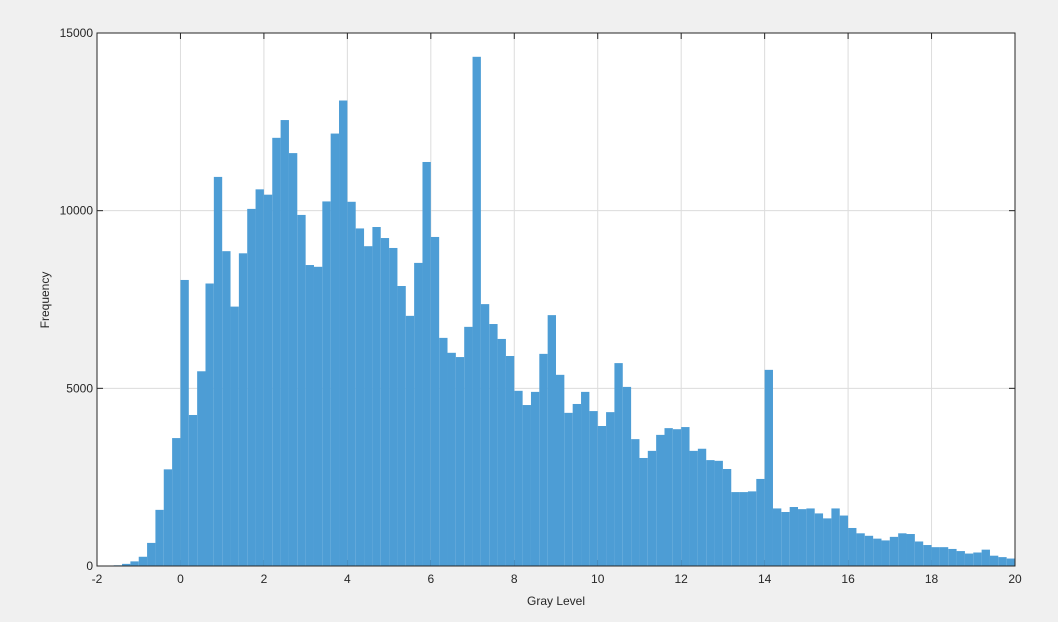 The image size is (1058, 622). I want to click on x-tick-label: 2, so click(264, 579).